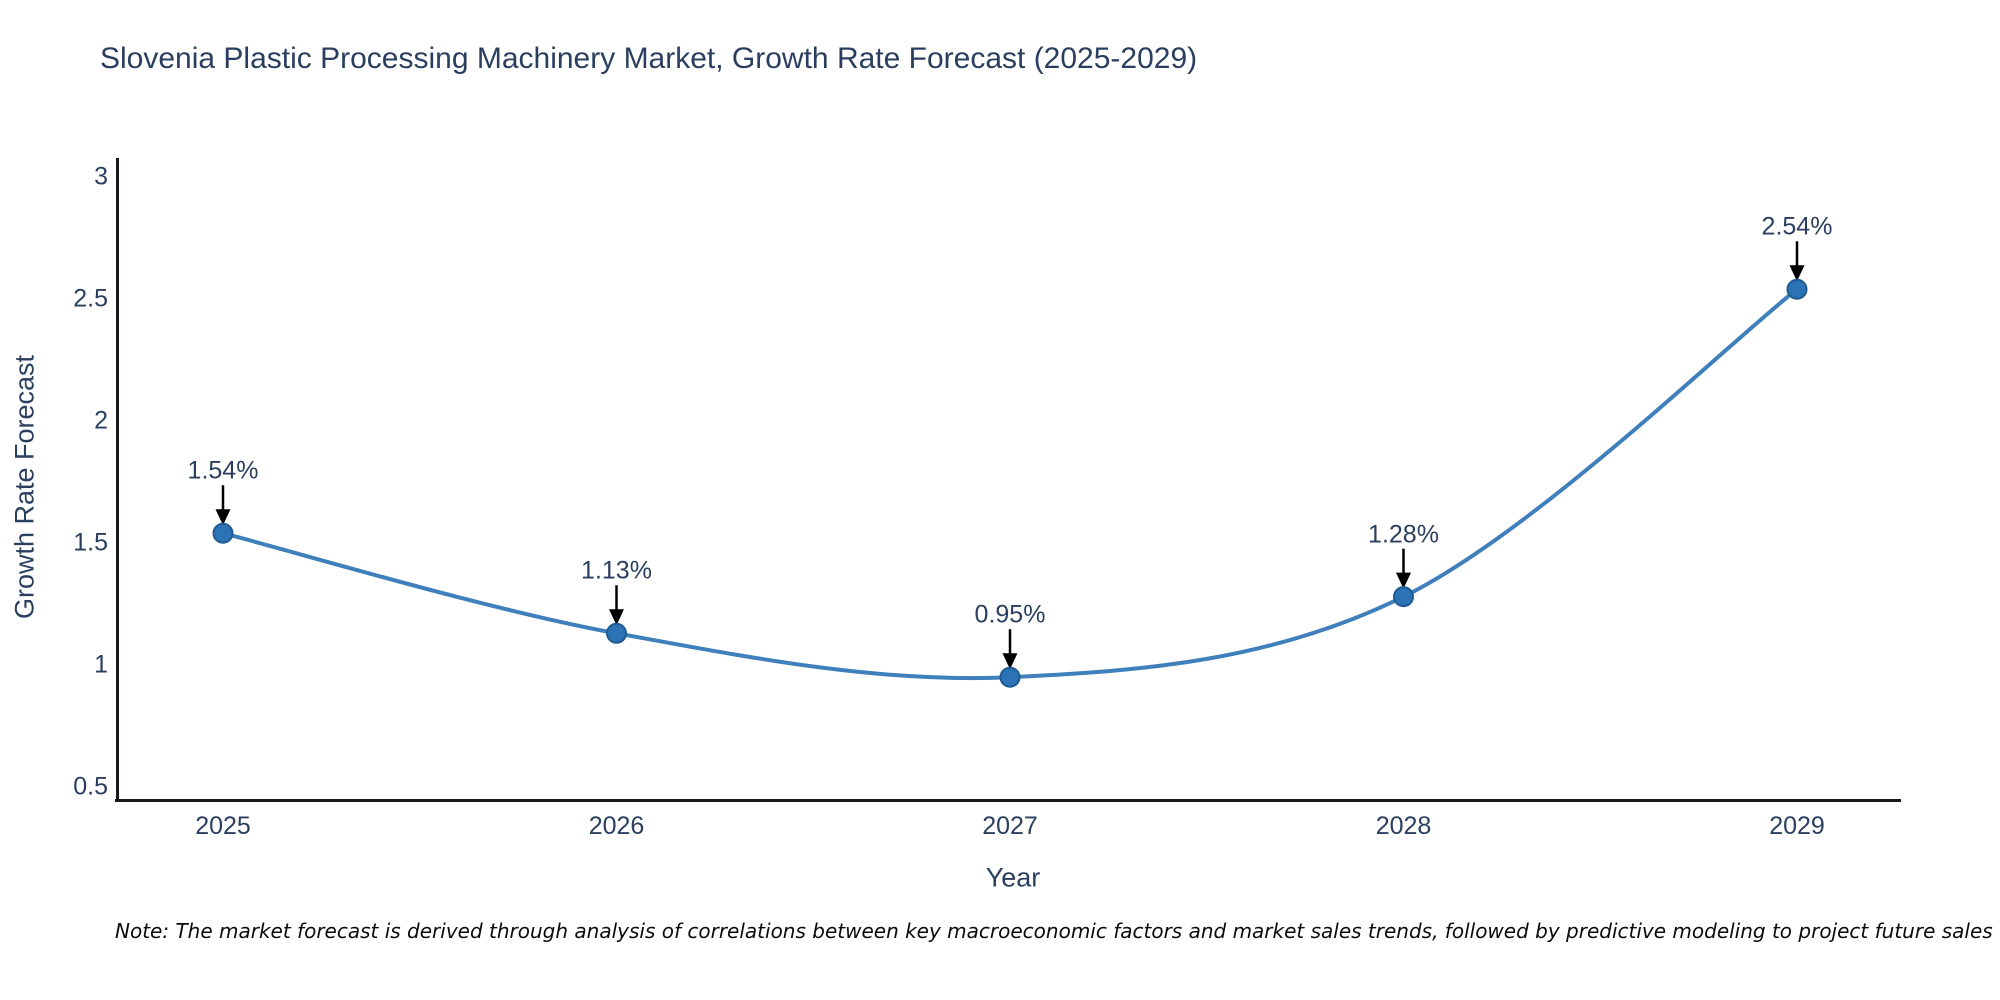  What do you see at coordinates (90, 298) in the screenshot?
I see `y-tick-label: 2.5` at bounding box center [90, 298].